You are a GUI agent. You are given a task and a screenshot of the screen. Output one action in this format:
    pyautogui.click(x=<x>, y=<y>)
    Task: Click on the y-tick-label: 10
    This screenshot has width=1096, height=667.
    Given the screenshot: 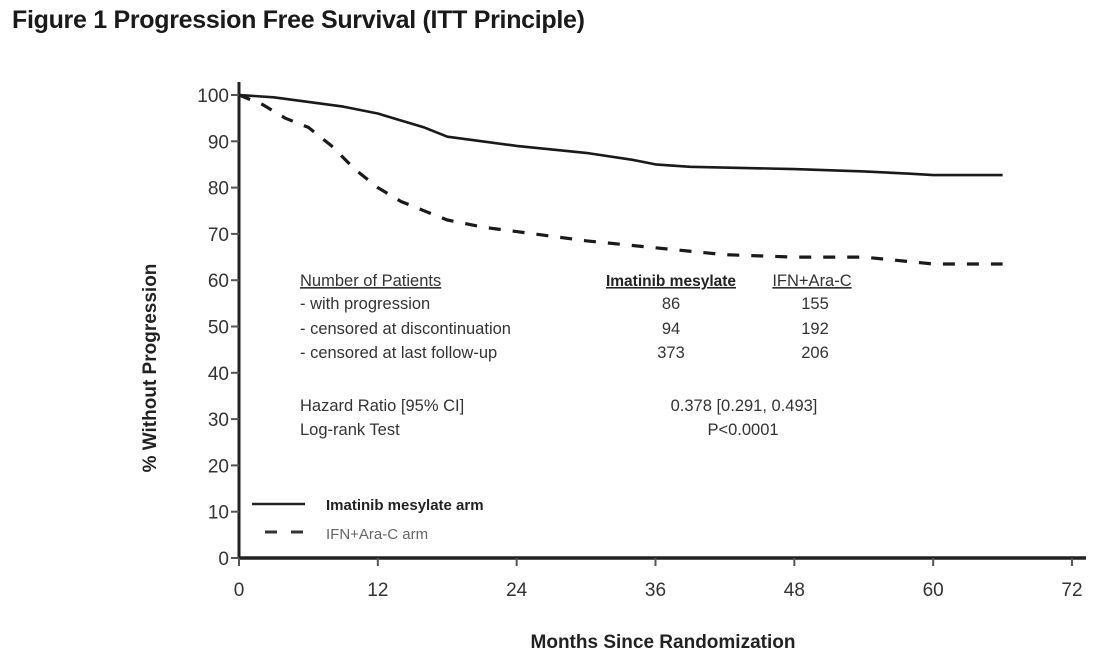 What is the action you would take?
    pyautogui.click(x=218, y=513)
    